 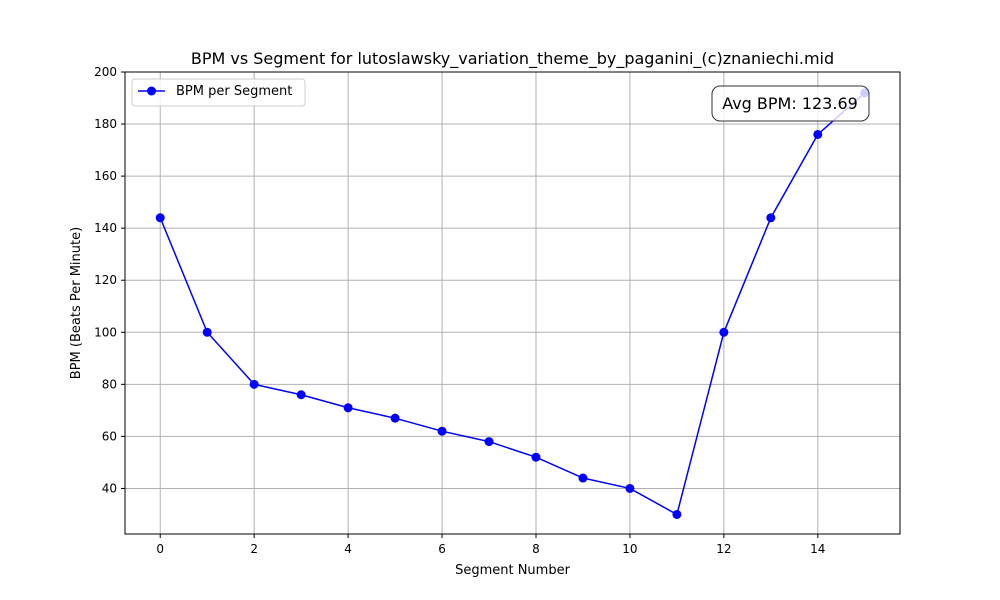 I want to click on x-tick-label: 0, so click(x=160, y=549).